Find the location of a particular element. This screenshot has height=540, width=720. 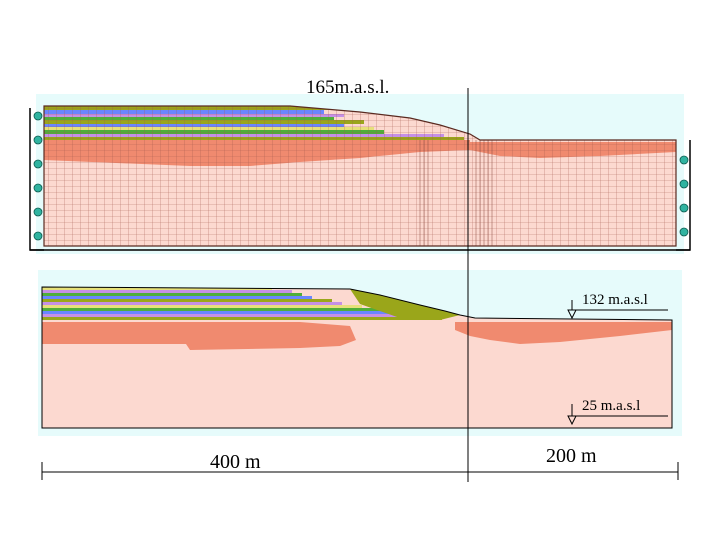

left-boundary-nodes is located at coordinates (38, 176).